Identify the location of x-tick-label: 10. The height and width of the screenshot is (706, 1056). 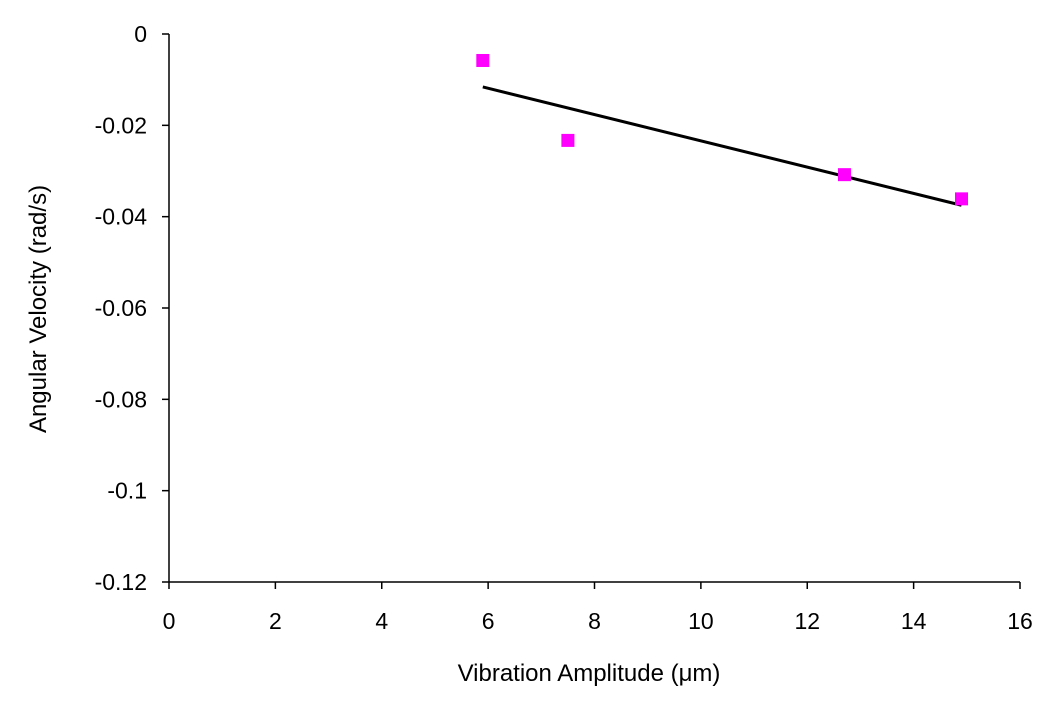
(701, 621).